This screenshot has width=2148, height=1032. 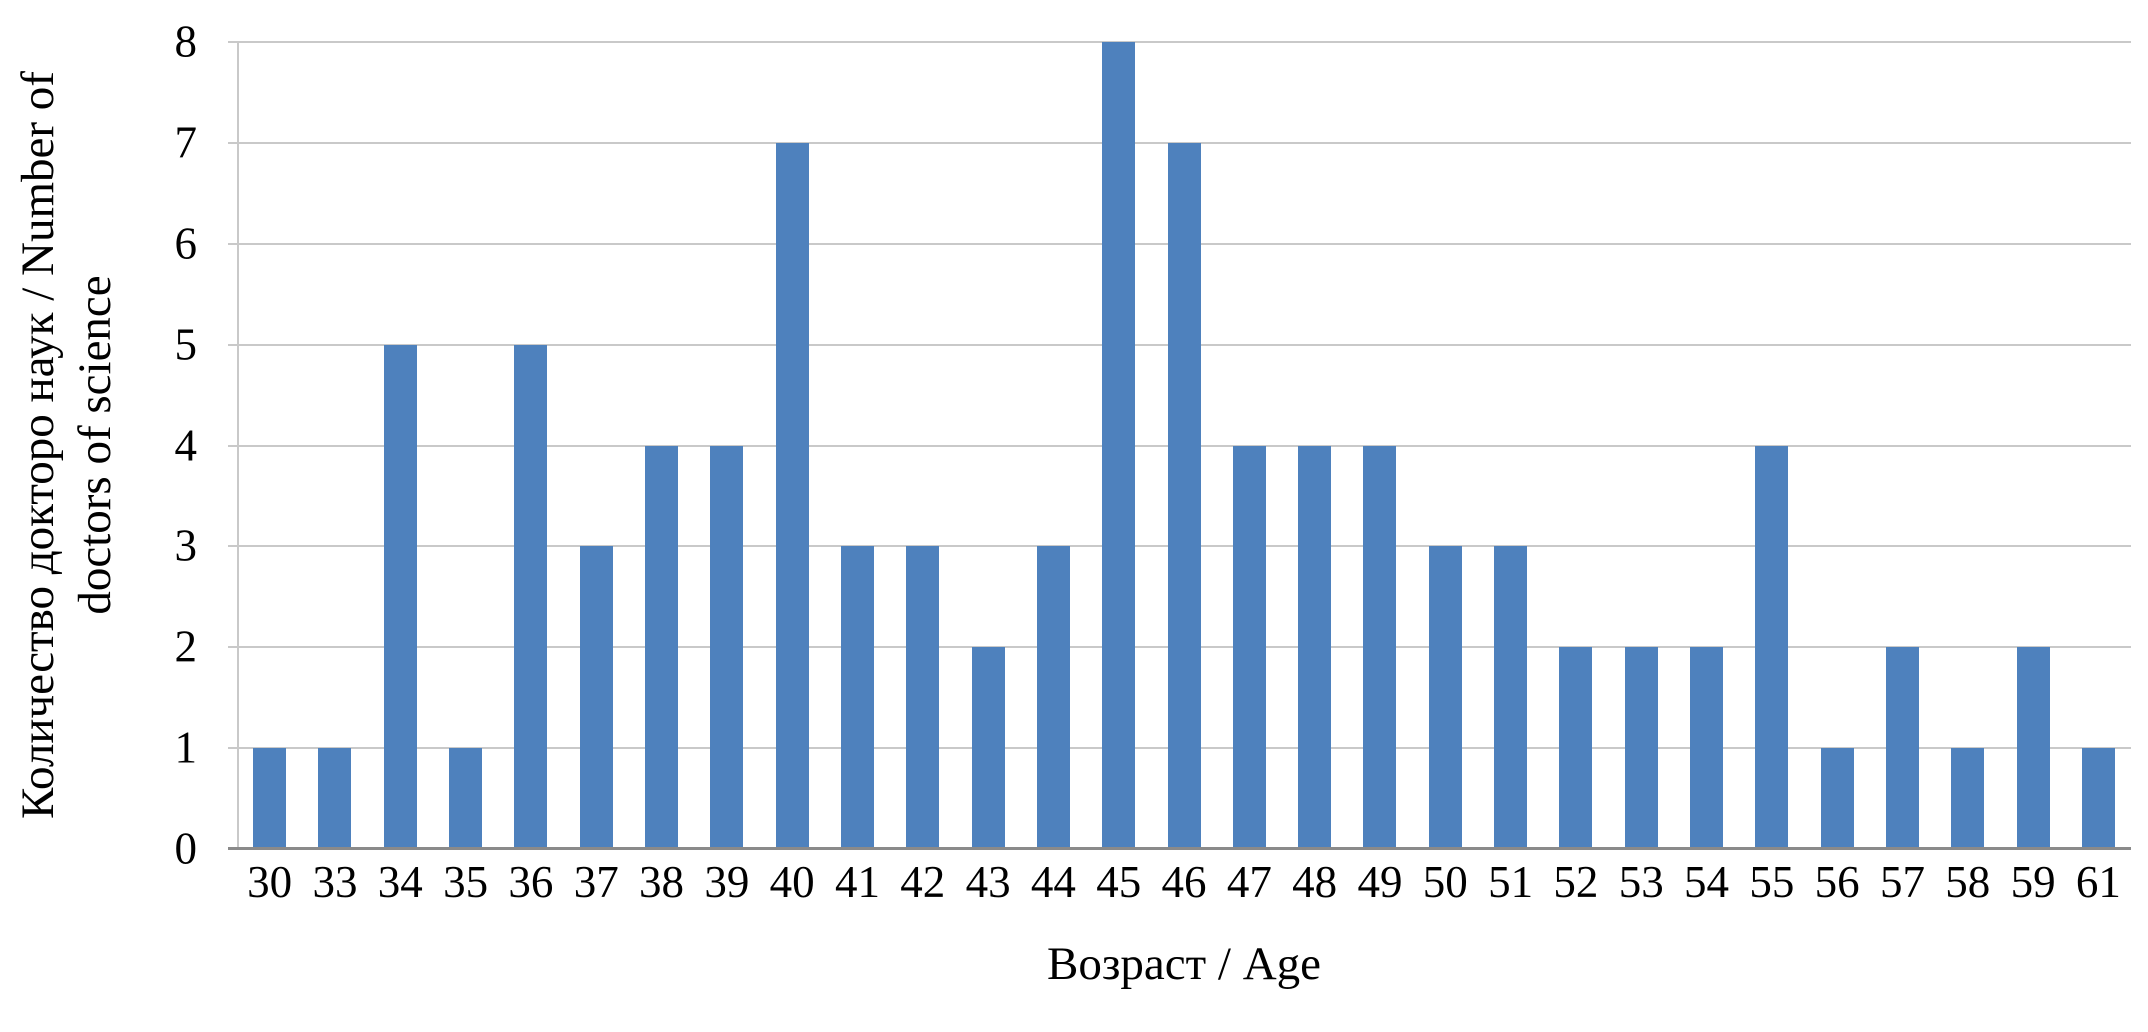 What do you see at coordinates (1902, 882) in the screenshot?
I see `x-axis-tick-label: 57` at bounding box center [1902, 882].